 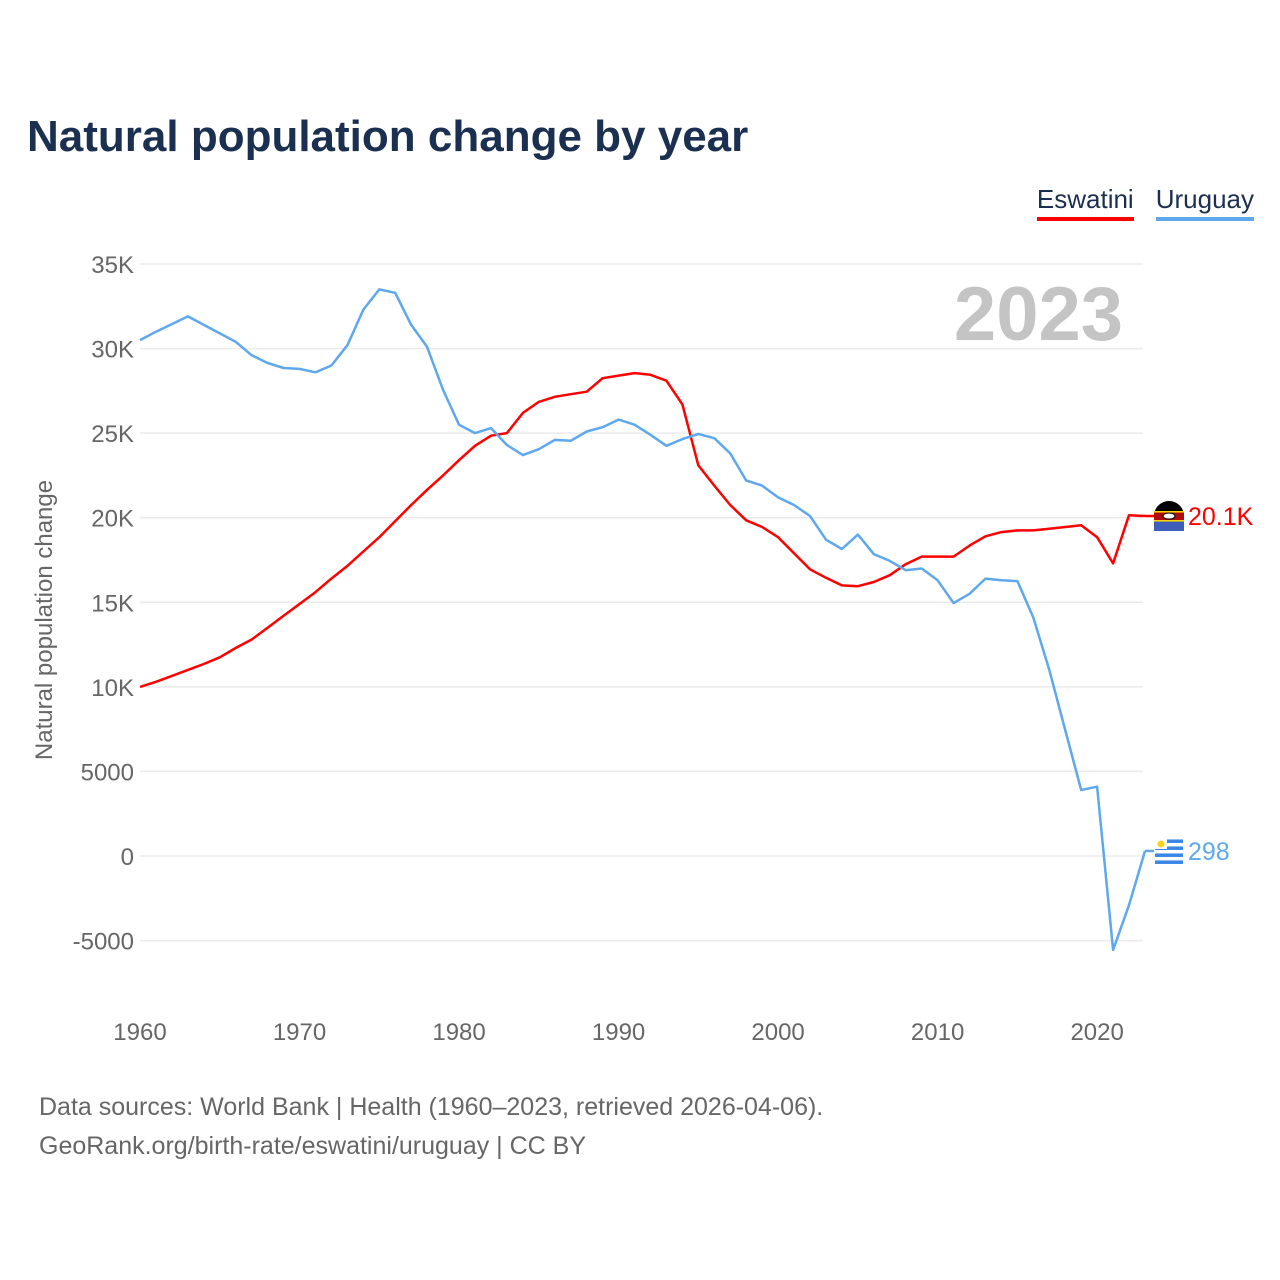 I want to click on y-tick-label: 25K, so click(x=112, y=434).